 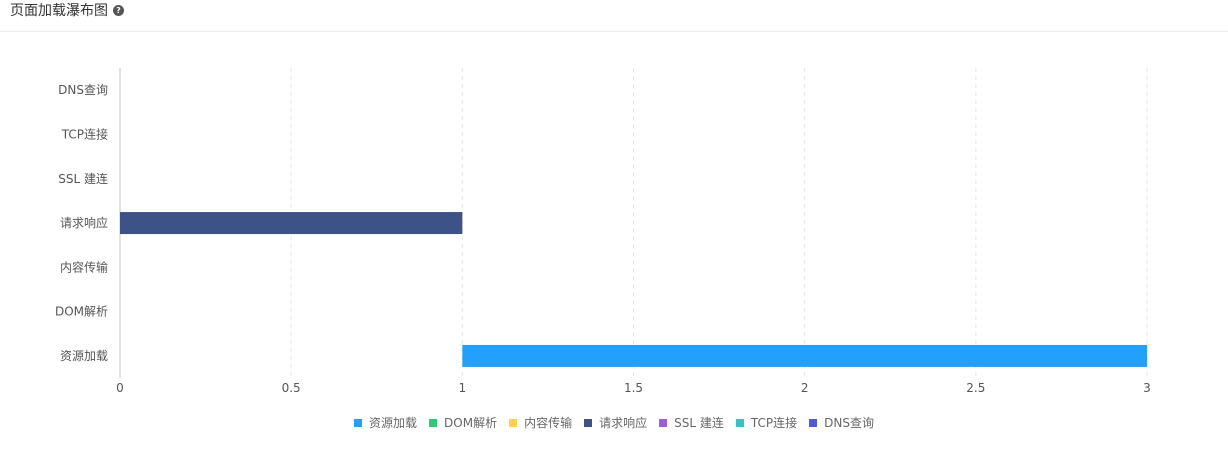 I want to click on y-category-label: DNS查询, so click(x=83, y=90).